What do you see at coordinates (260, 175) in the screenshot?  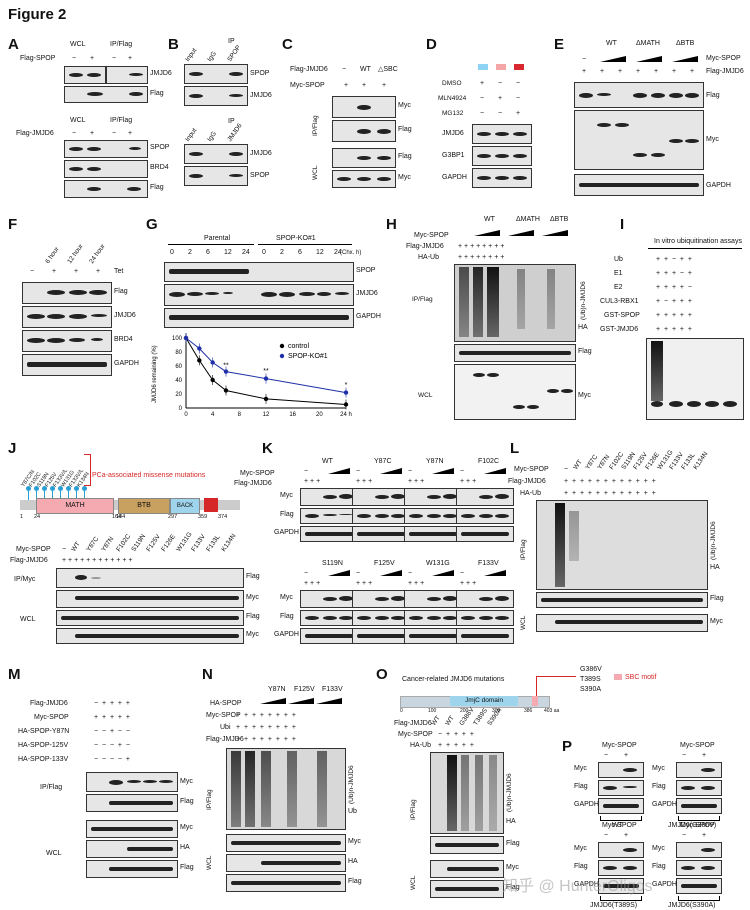 I see `b-label-spopb: SPOP` at bounding box center [260, 175].